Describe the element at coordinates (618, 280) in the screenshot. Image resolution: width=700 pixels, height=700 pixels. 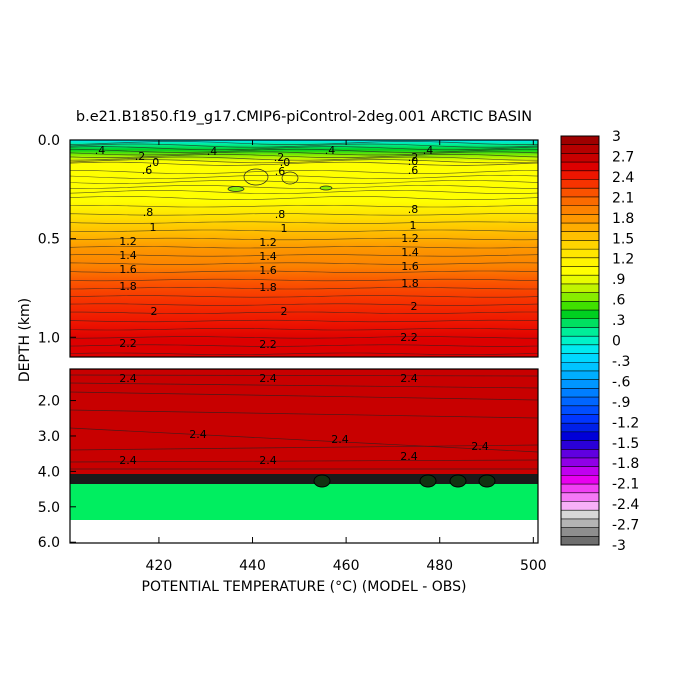
I see `colorbar-tick-label: .9` at that location.